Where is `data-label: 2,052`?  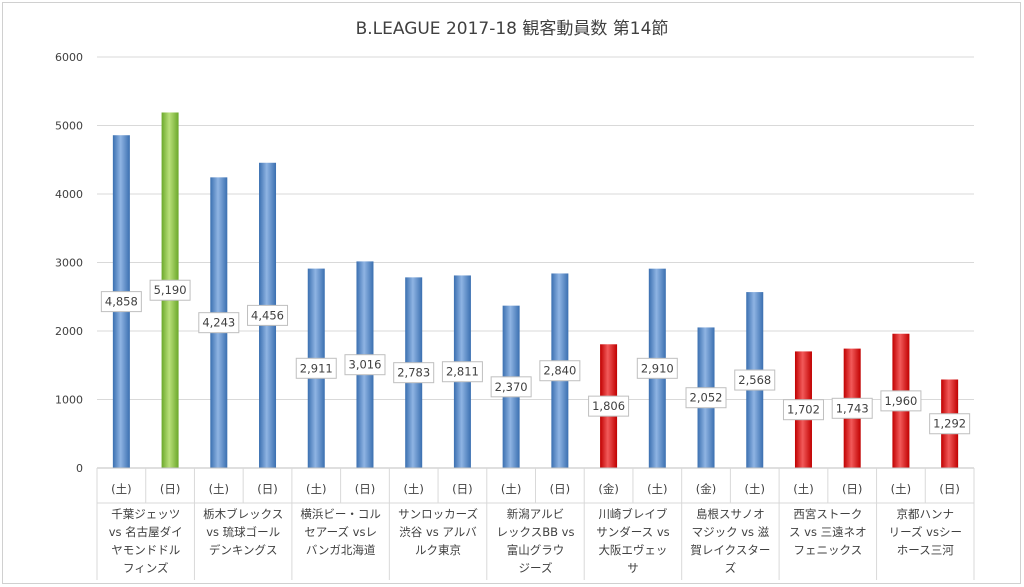 data-label: 2,052 is located at coordinates (706, 398).